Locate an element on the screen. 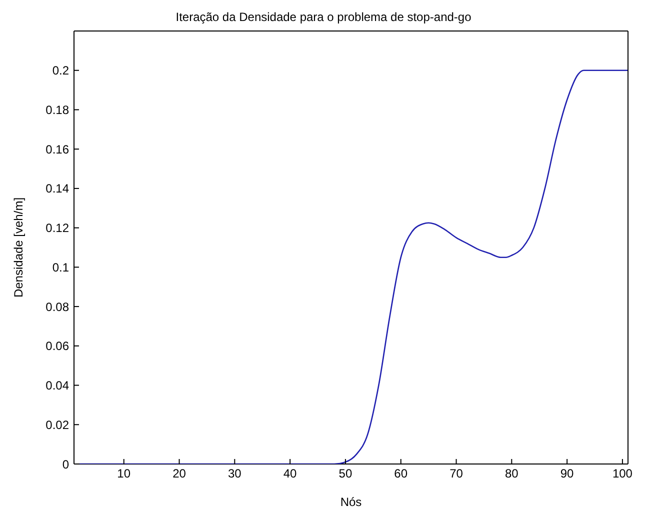 The height and width of the screenshot is (525, 647). y-tick-label: 0 is located at coordinates (66, 464).